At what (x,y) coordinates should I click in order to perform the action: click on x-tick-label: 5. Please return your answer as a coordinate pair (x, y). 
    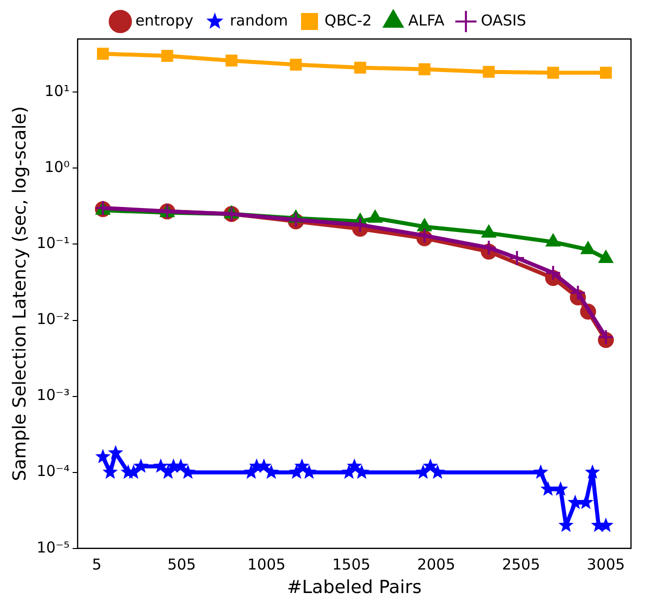
    Looking at the image, I should click on (97, 564).